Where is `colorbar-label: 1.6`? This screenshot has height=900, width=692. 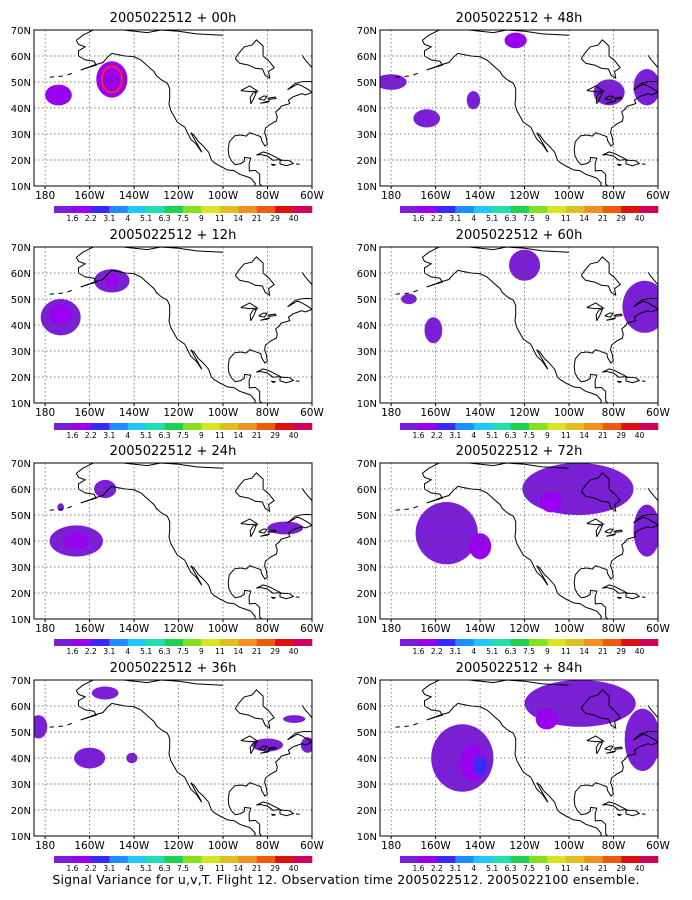
colorbar-label: 1.6 is located at coordinates (418, 868).